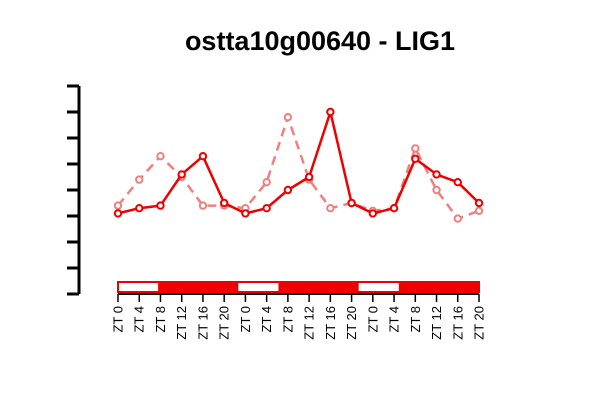  Describe the element at coordinates (320, 41) in the screenshot. I see `chart-title: ostta10g00640 - LIG1` at that location.